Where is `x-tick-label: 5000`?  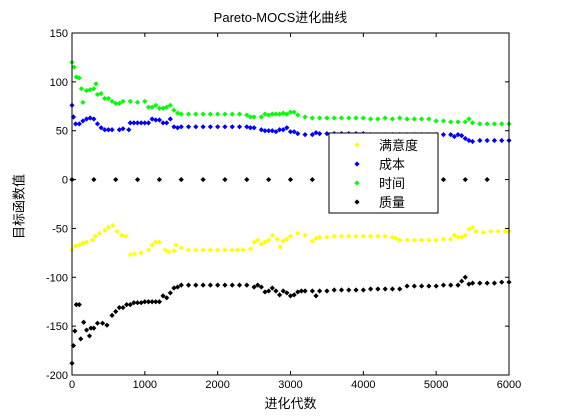
x-tick-label: 5000 is located at coordinates (436, 385).